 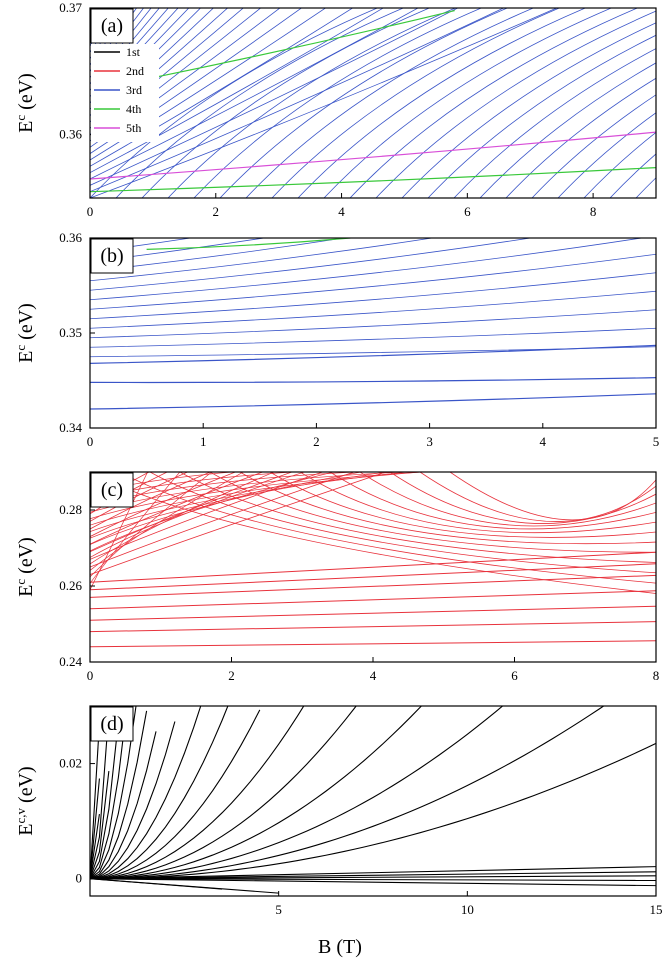 What do you see at coordinates (316, 441) in the screenshot?
I see `x-tick-label: 2` at bounding box center [316, 441].